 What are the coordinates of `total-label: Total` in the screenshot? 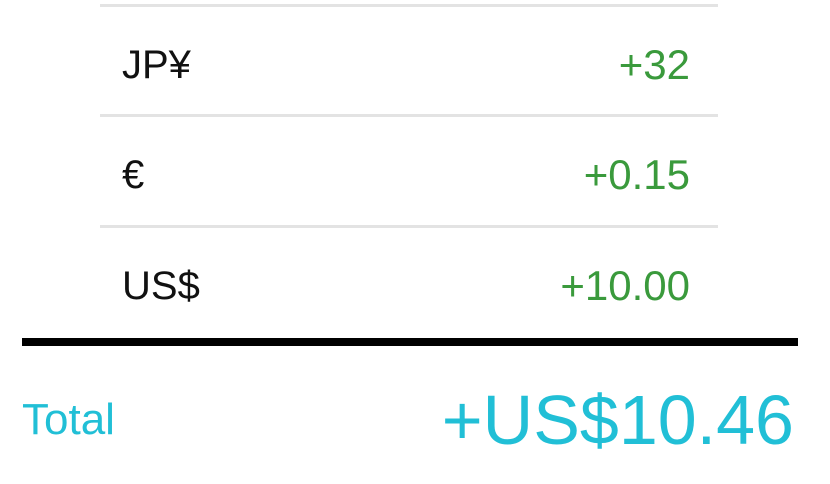 It's located at (68, 419).